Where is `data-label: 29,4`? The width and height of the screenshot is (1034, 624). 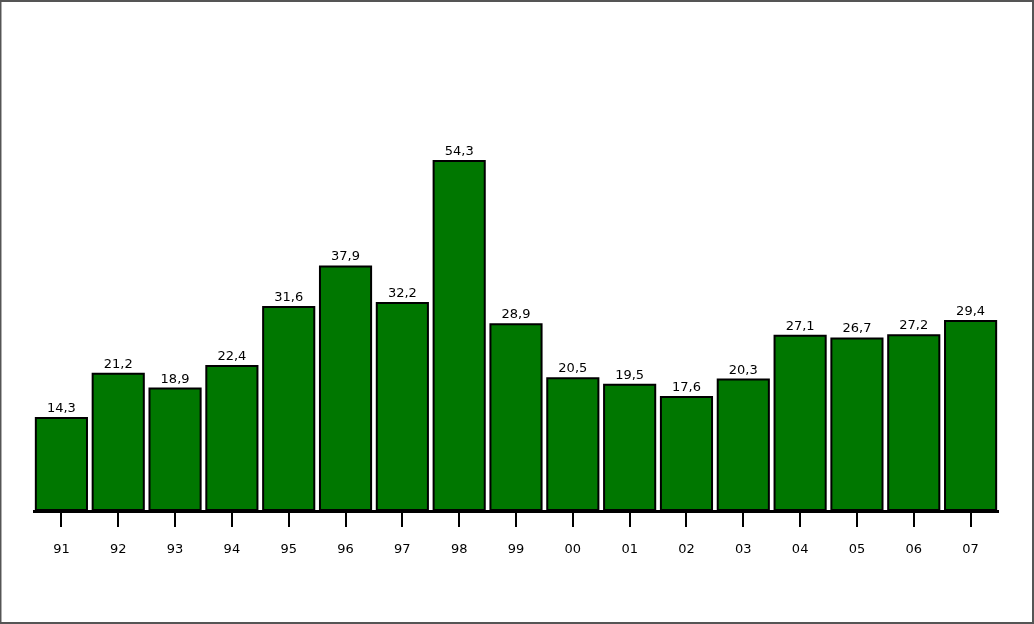 data-label: 29,4 is located at coordinates (971, 311).